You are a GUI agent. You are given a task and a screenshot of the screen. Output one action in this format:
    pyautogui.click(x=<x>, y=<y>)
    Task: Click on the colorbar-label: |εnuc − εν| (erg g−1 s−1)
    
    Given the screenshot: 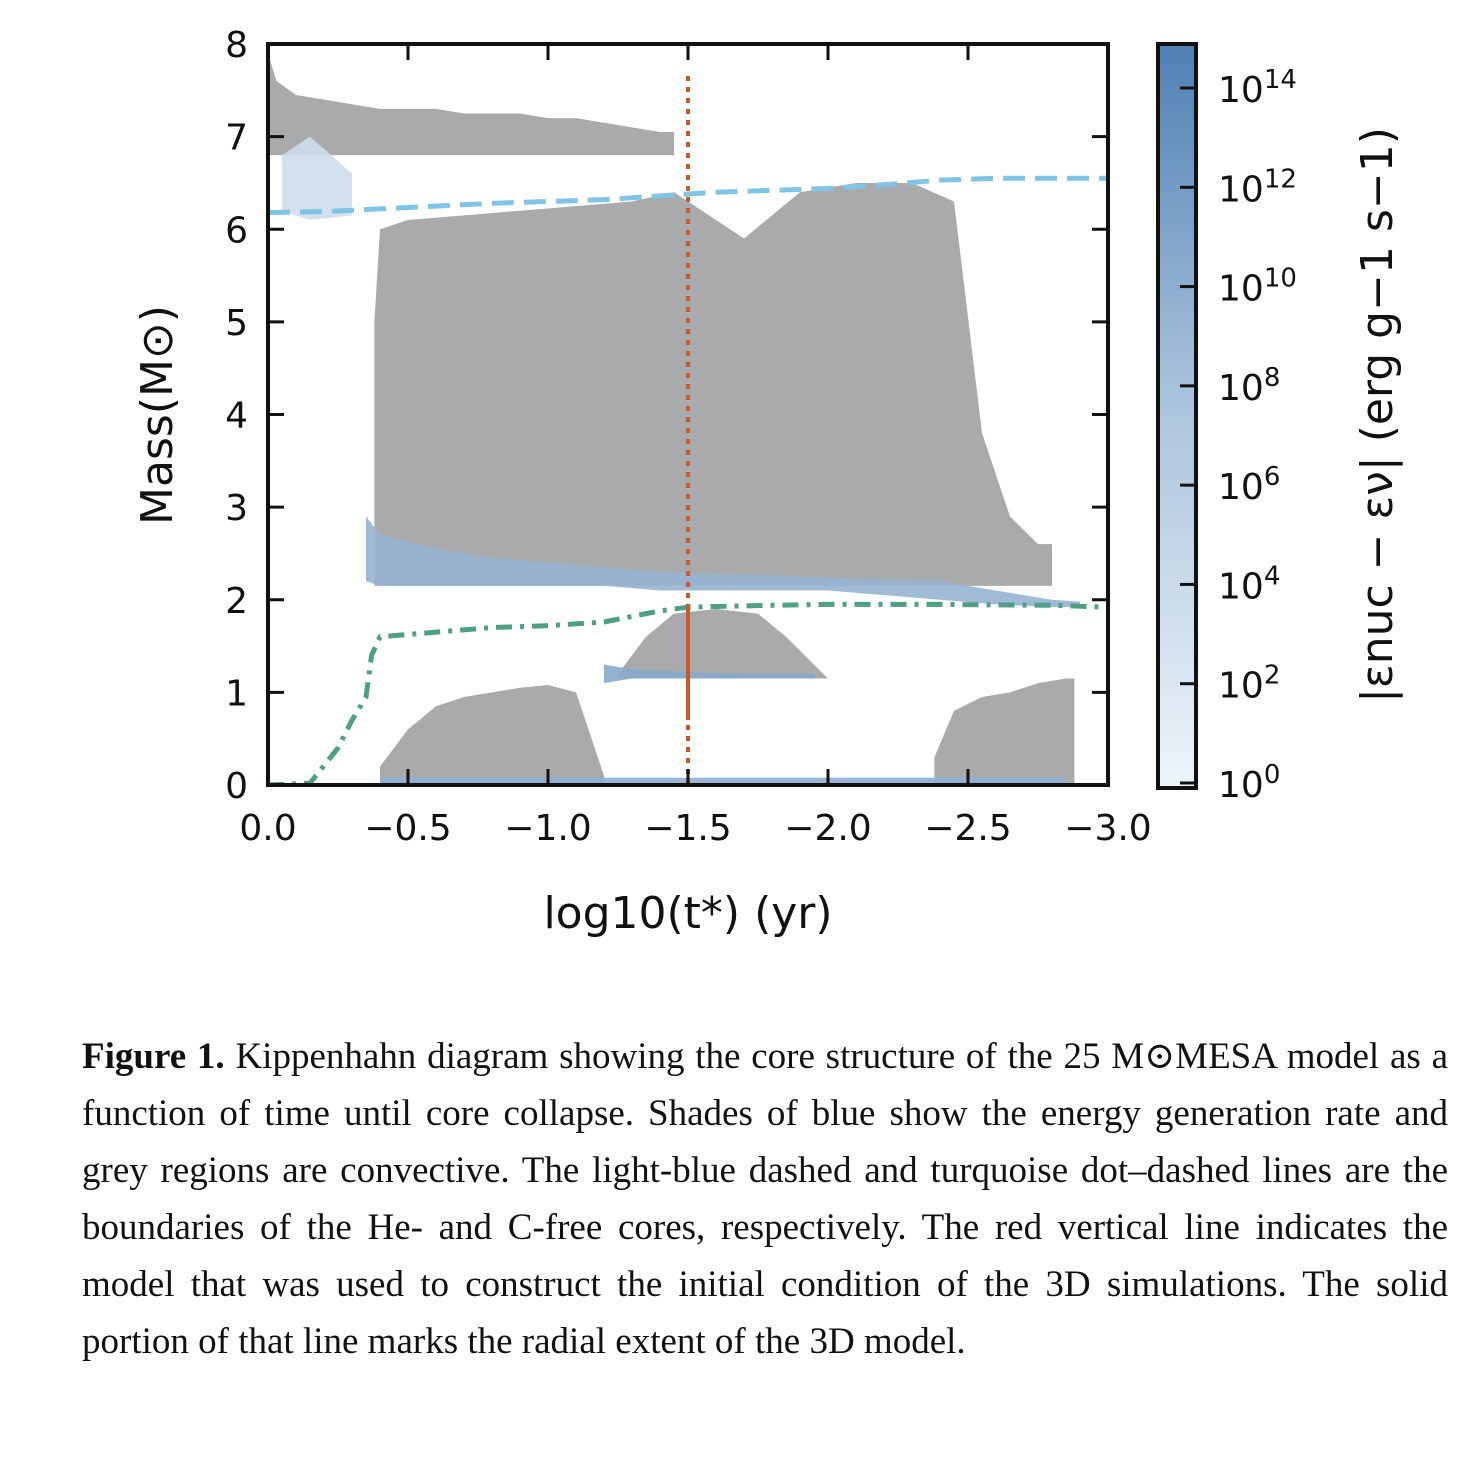 What is the action you would take?
    pyautogui.click(x=1377, y=415)
    